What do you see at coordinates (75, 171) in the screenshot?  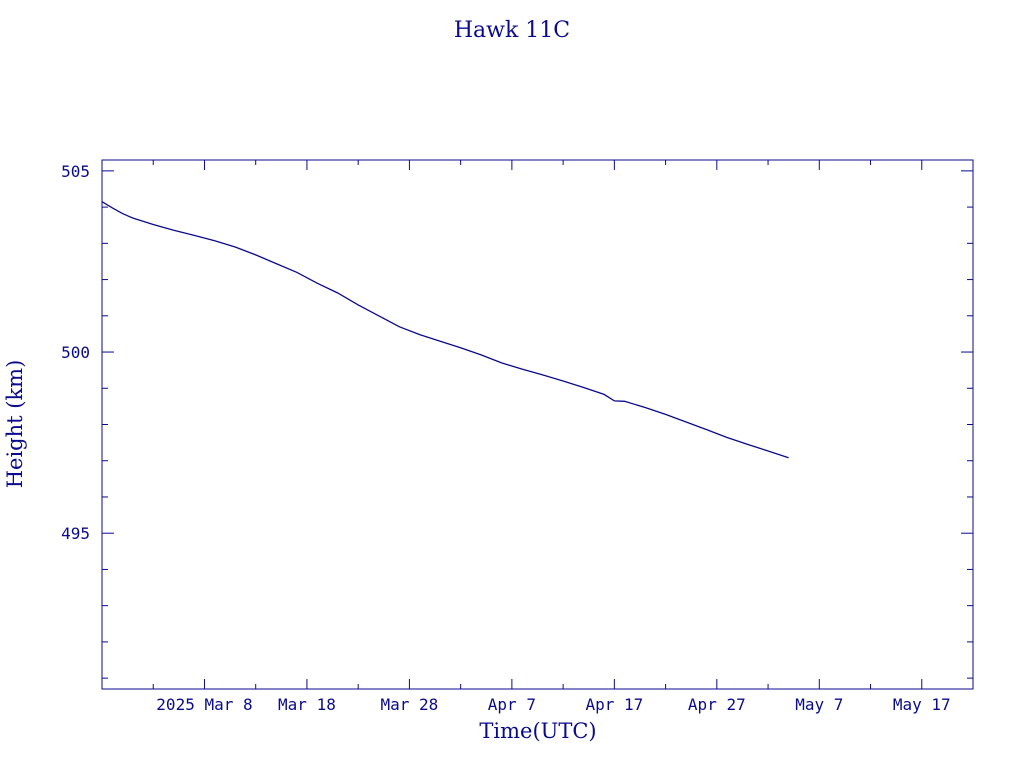 I see `y-tick-label: 505` at bounding box center [75, 171].